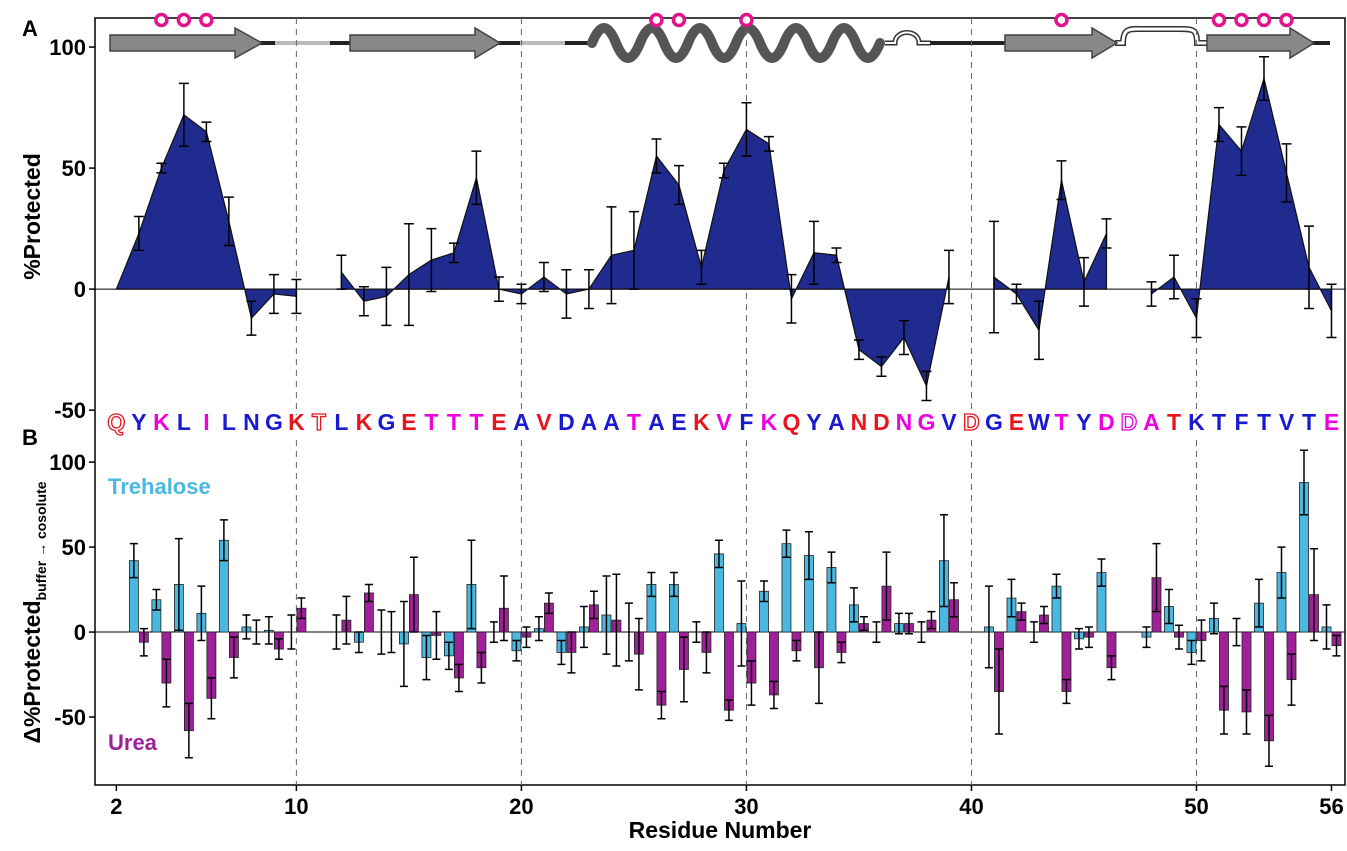 The width and height of the screenshot is (1347, 851). I want to click on panel-letter: A, so click(30, 28).